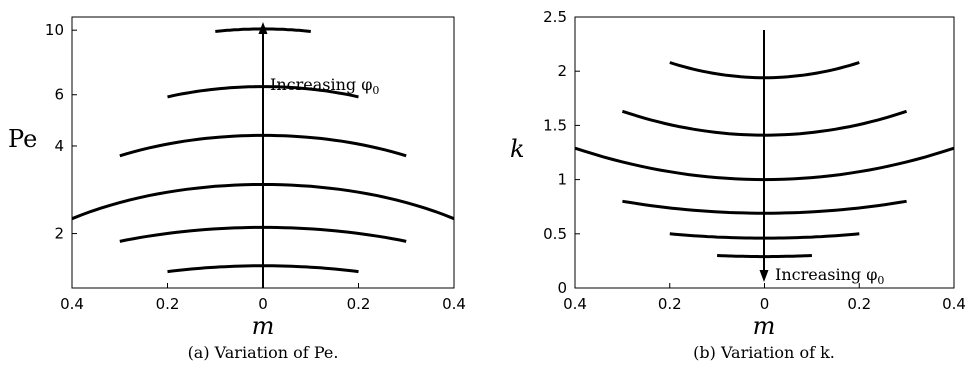 The width and height of the screenshot is (970, 374). I want to click on panel-b-y-tick-label: 1.5, so click(555, 125).